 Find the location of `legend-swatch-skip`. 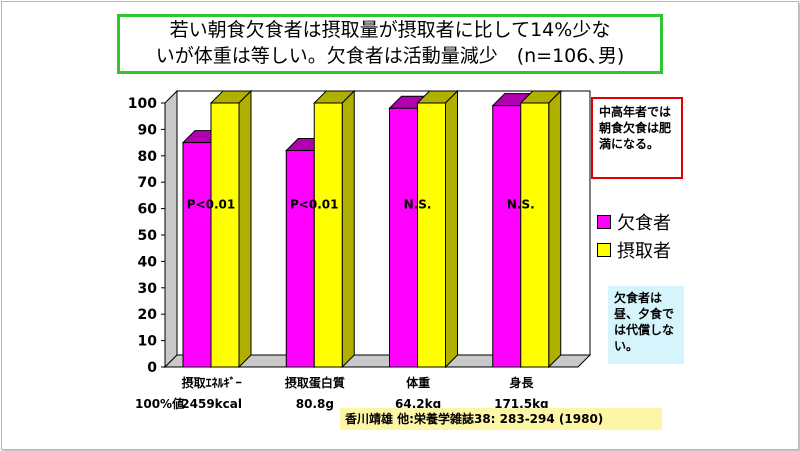

legend-swatch-skip is located at coordinates (604, 222).